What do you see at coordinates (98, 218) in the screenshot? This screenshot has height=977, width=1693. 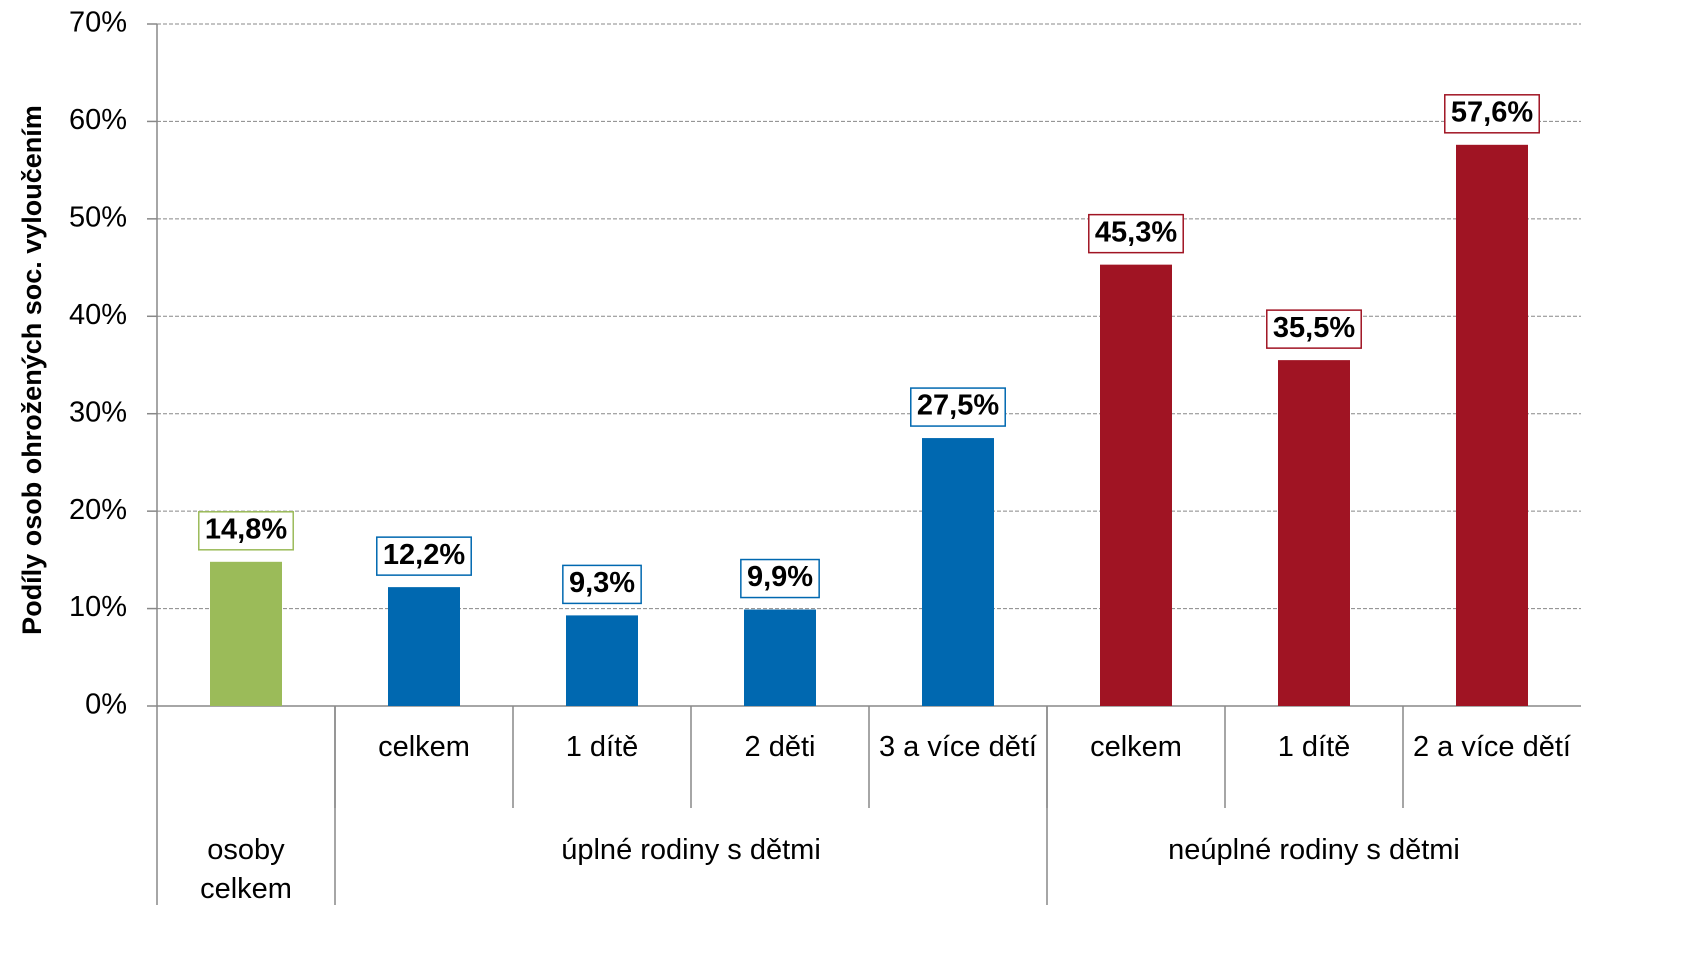 I see `y-tick-label: 50%` at bounding box center [98, 218].